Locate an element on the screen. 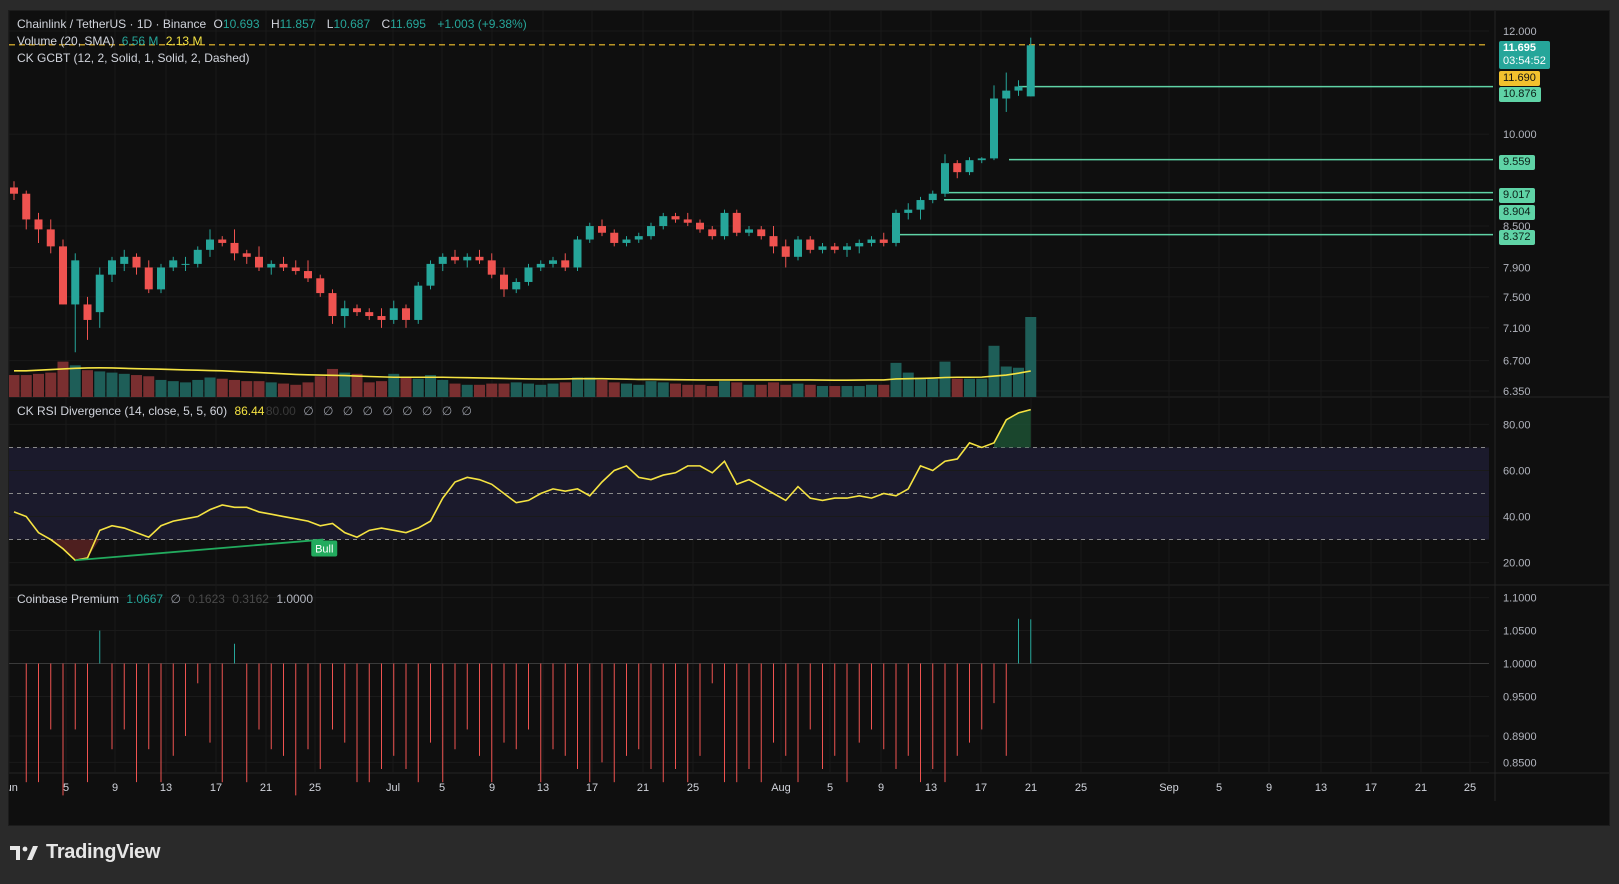 This screenshot has height=884, width=1619. tradingview-logo: TradingView is located at coordinates (85, 852).